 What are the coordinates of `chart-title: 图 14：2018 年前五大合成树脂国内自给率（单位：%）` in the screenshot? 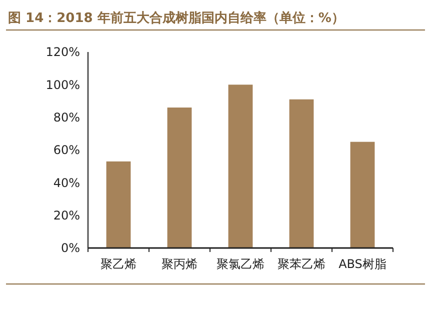 It's located at (176, 18).